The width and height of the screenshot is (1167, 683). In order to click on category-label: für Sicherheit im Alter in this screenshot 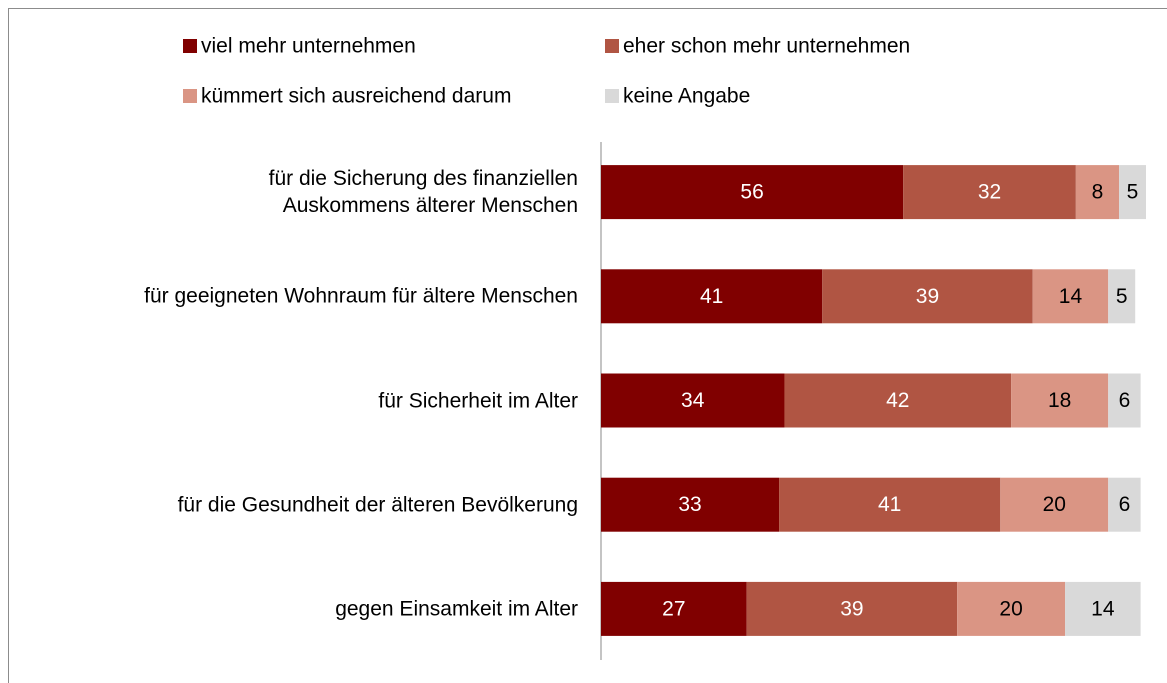, I will do `click(478, 400)`.